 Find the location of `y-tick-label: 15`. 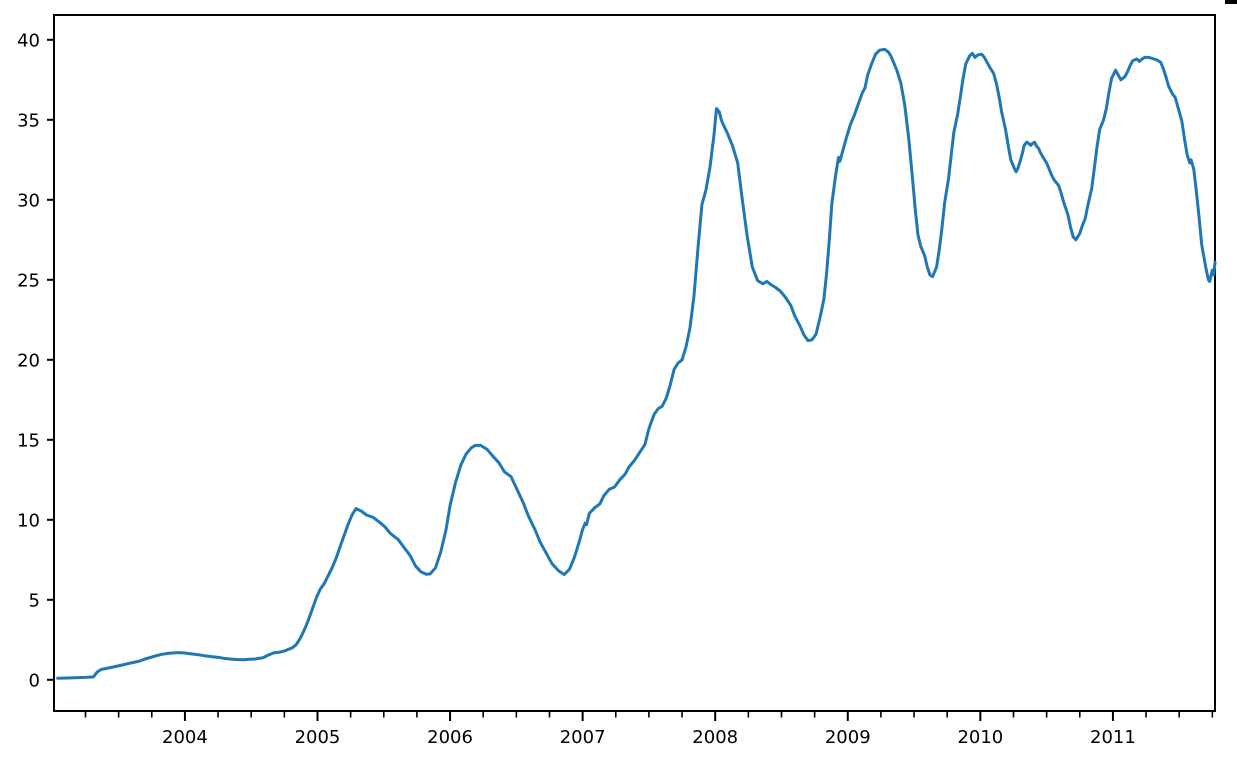

y-tick-label: 15 is located at coordinates (28, 440).